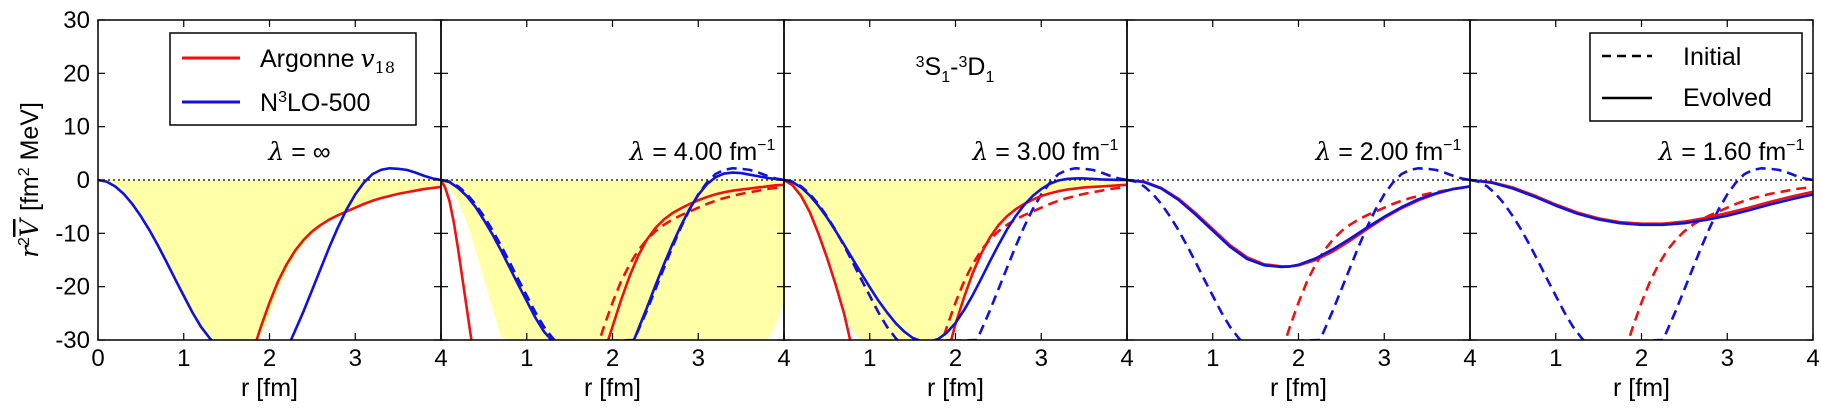 The height and width of the screenshot is (415, 1821). Describe the element at coordinates (1712, 57) in the screenshot. I see `legend-initial-label: Initial` at that location.